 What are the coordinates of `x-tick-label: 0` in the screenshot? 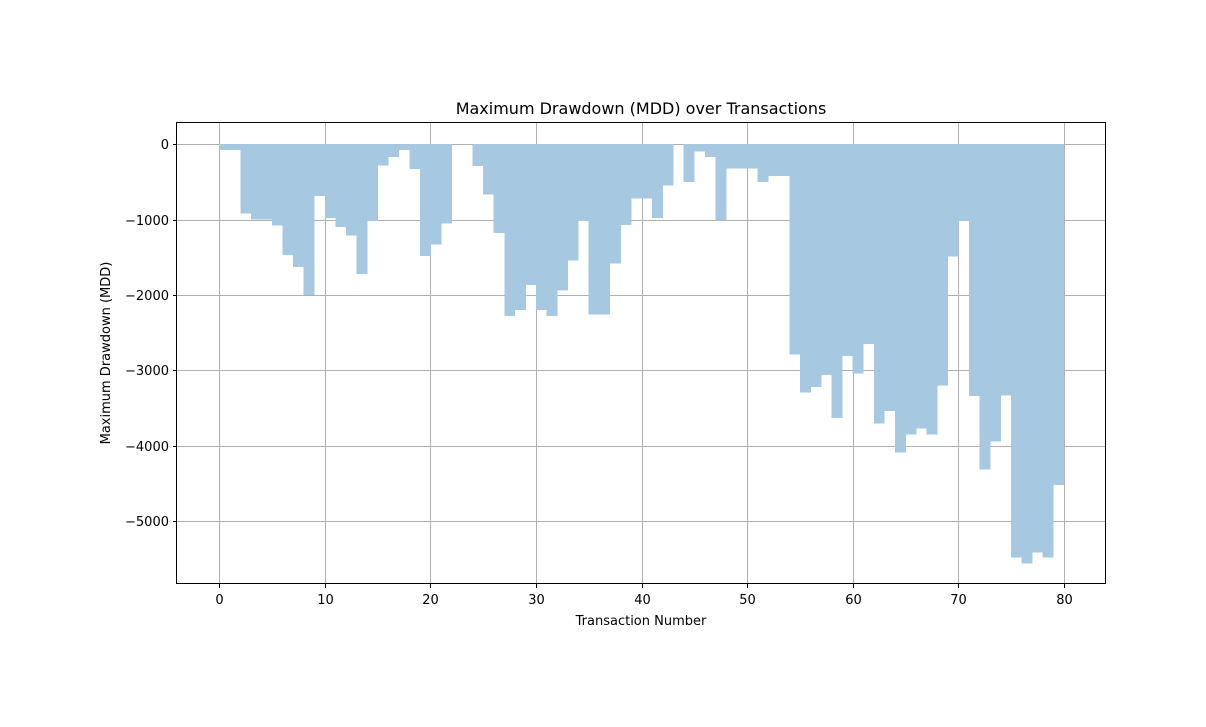 It's located at (219, 600).